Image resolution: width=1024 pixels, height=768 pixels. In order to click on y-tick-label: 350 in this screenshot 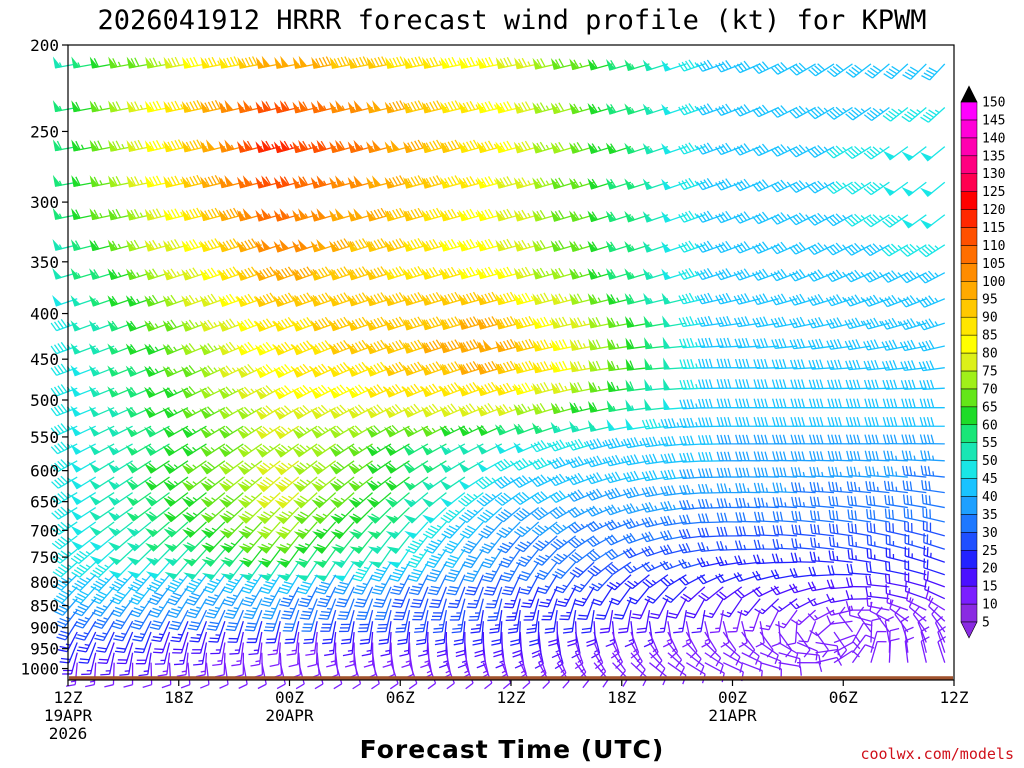, I will do `click(44, 262)`.